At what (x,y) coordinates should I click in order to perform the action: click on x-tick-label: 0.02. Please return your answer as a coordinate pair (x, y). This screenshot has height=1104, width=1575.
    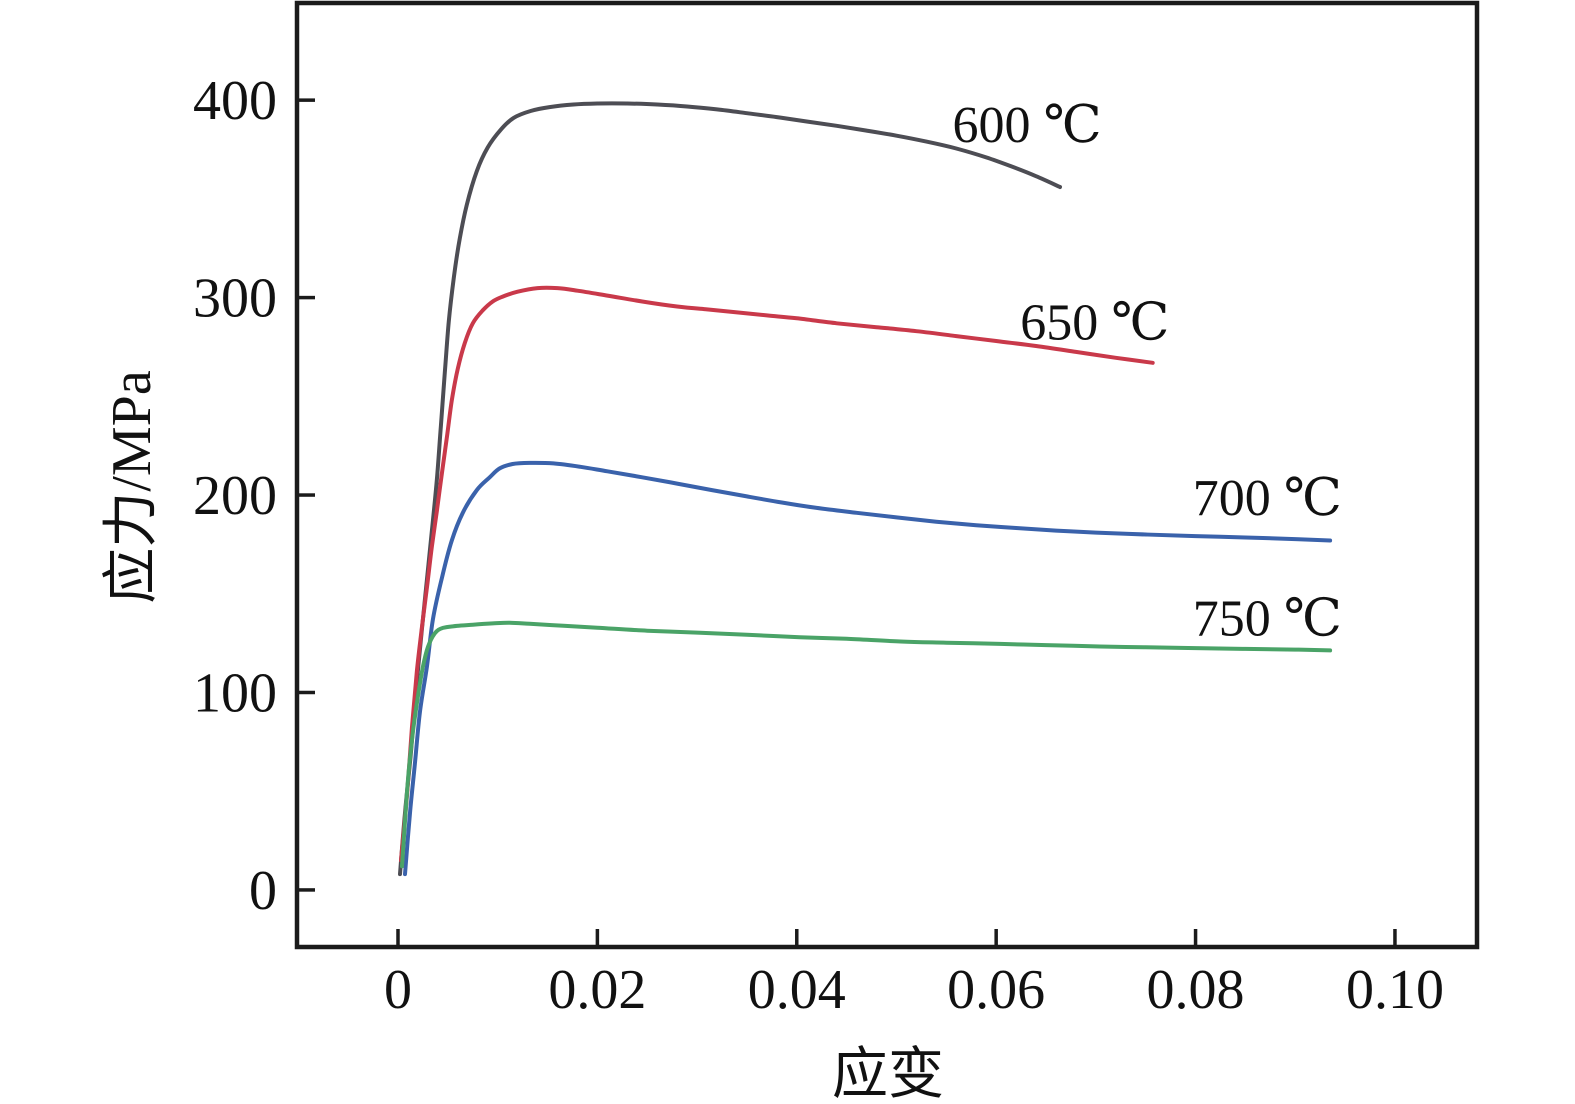
    Looking at the image, I should click on (597, 990).